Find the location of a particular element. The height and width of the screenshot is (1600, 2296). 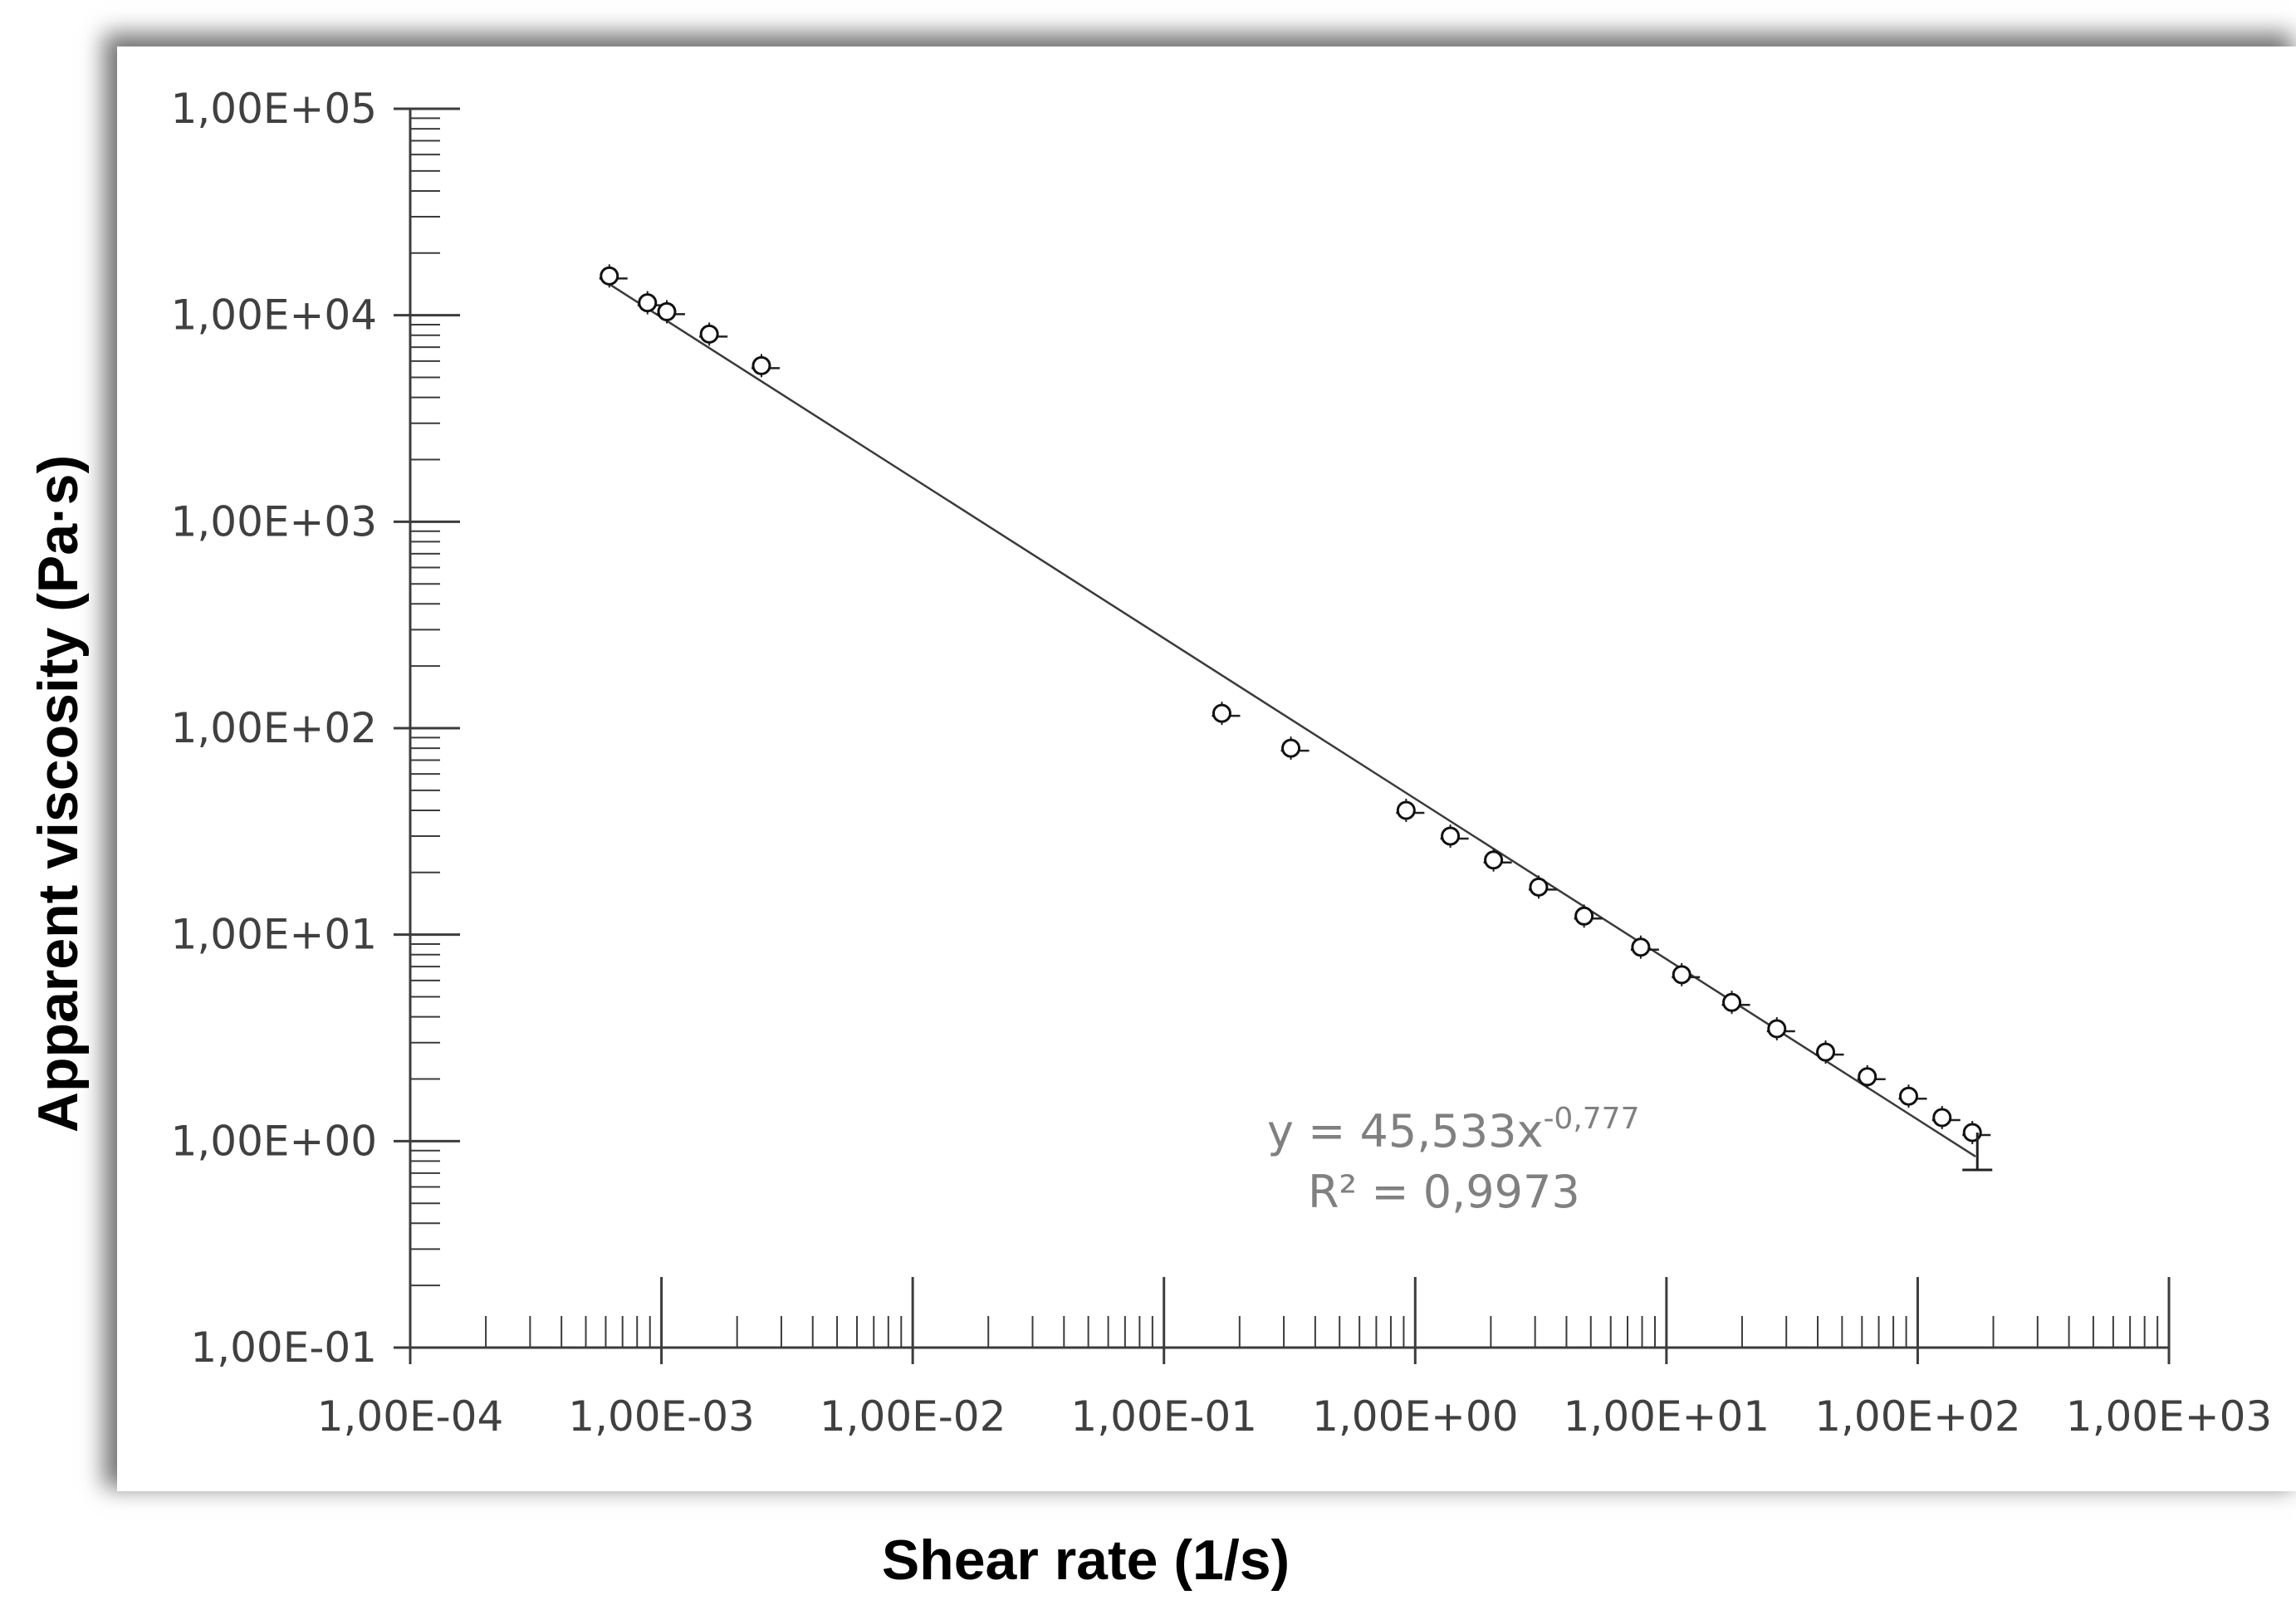

y-tick-label: 1,00E+01 is located at coordinates (274, 935).